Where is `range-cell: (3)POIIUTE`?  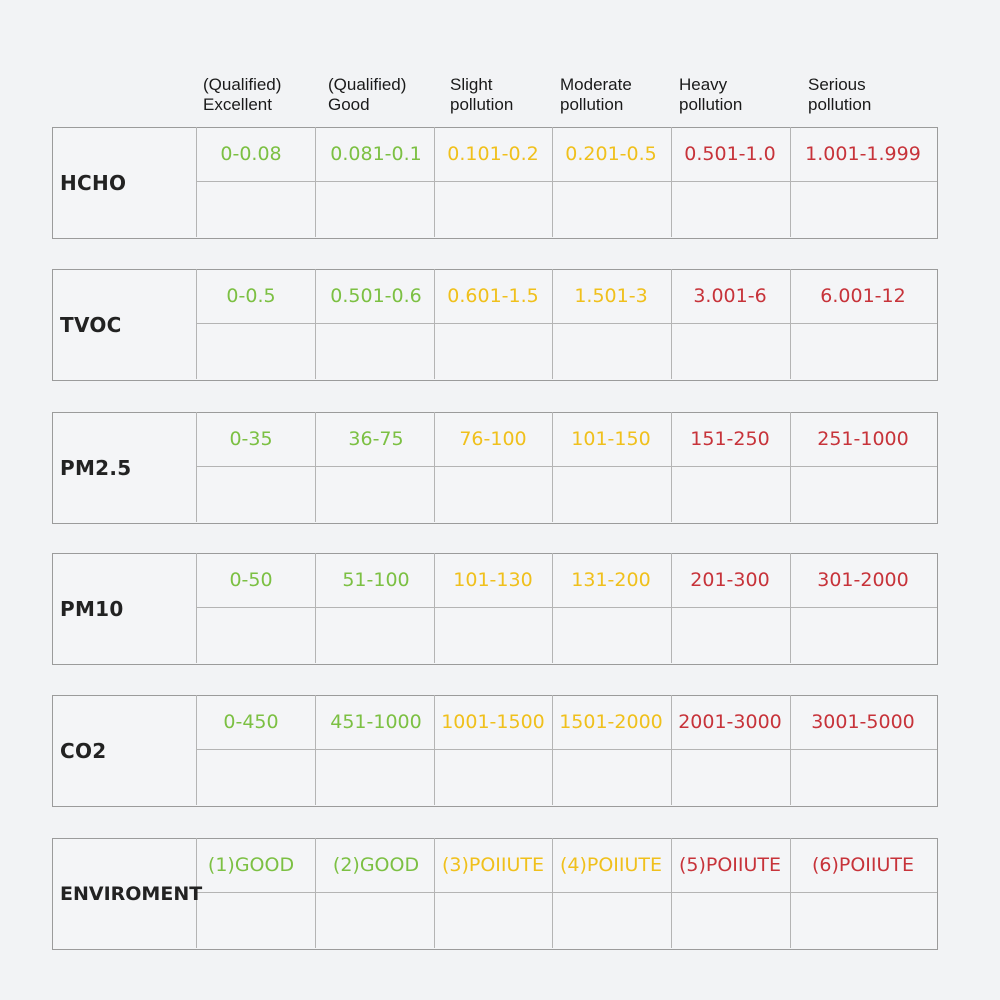 range-cell: (3)POIIUTE is located at coordinates (493, 865).